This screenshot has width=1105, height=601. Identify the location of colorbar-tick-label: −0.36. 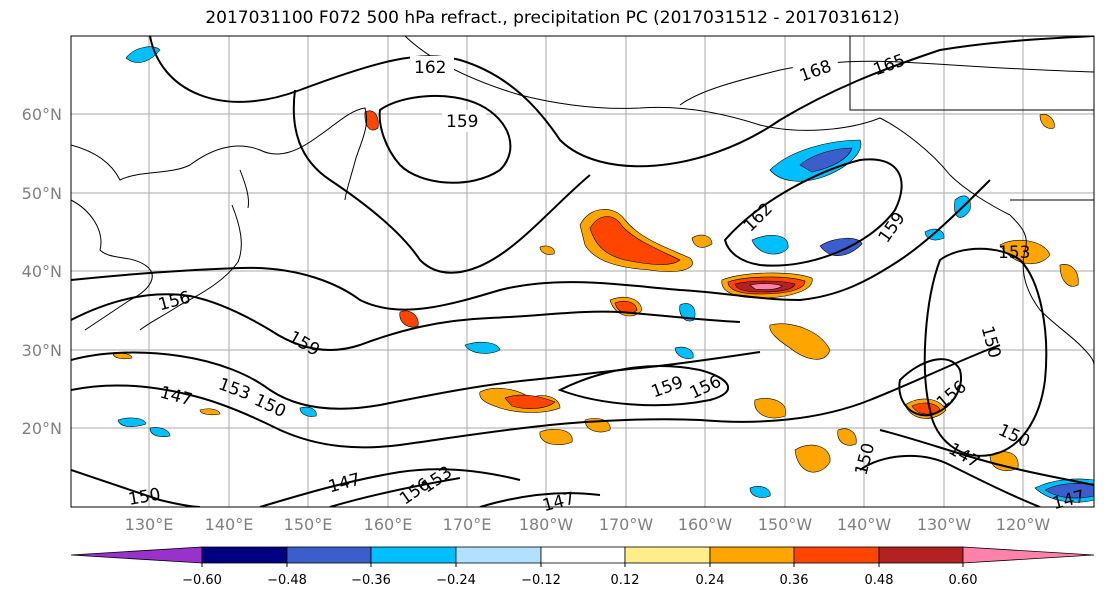
(371, 580).